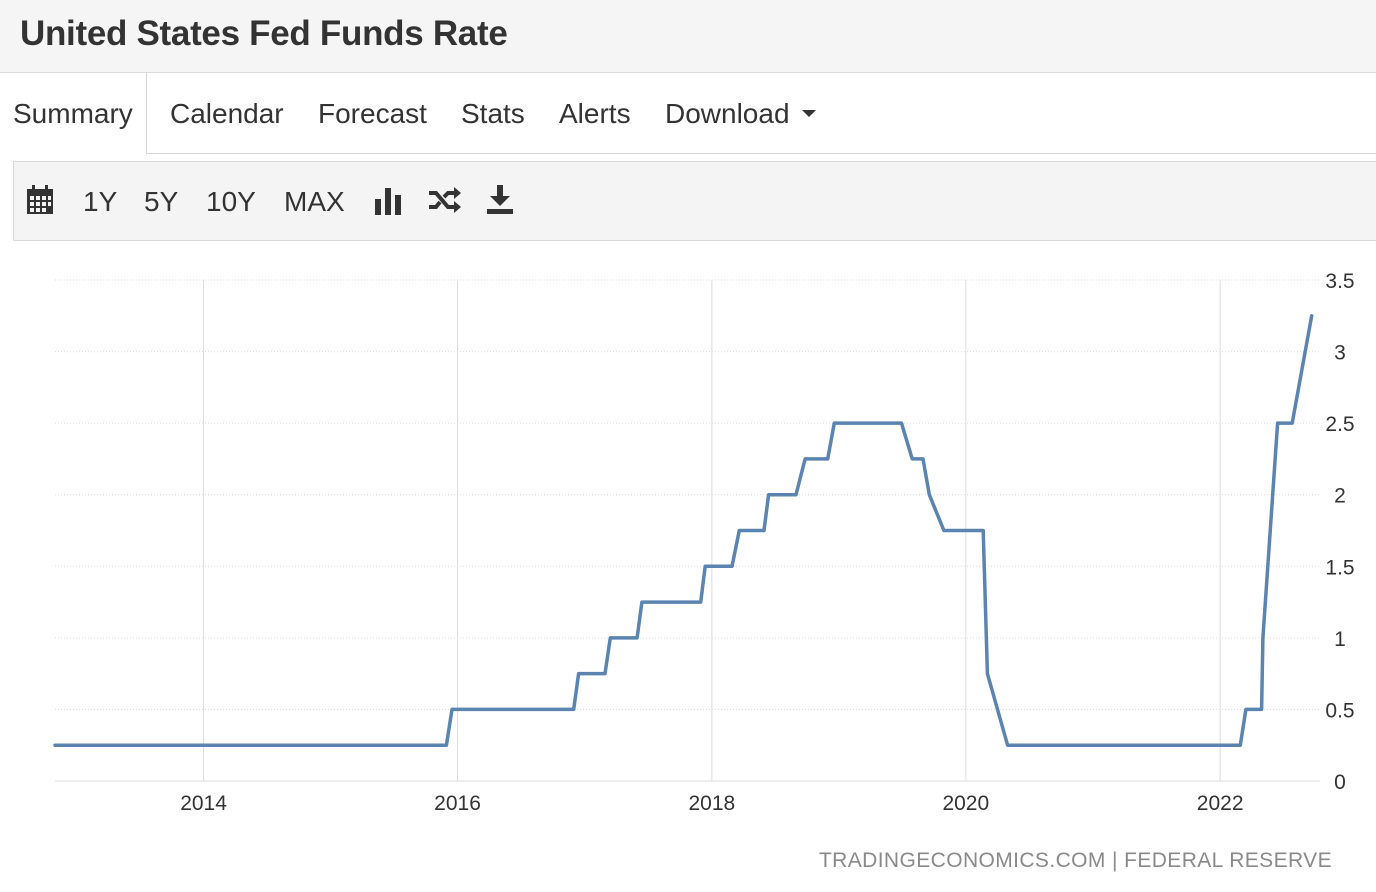 The image size is (1376, 892). Describe the element at coordinates (493, 113) in the screenshot. I see `tab-stats: Stats` at that location.